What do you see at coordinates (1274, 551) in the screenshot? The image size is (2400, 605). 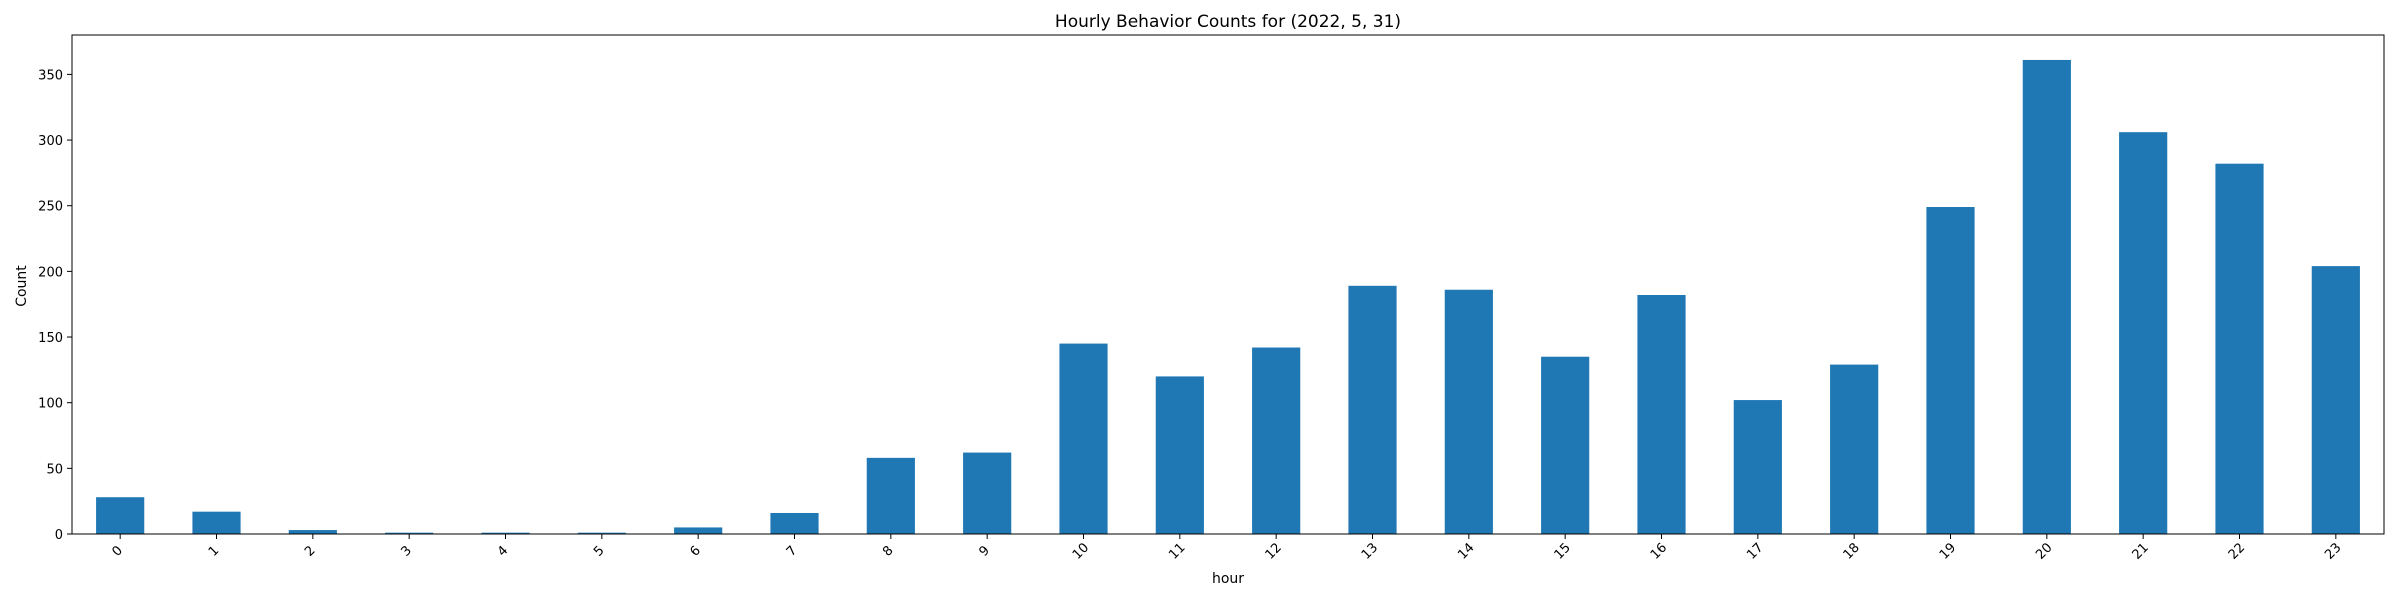 I see `x-tick-label: 12` at bounding box center [1274, 551].